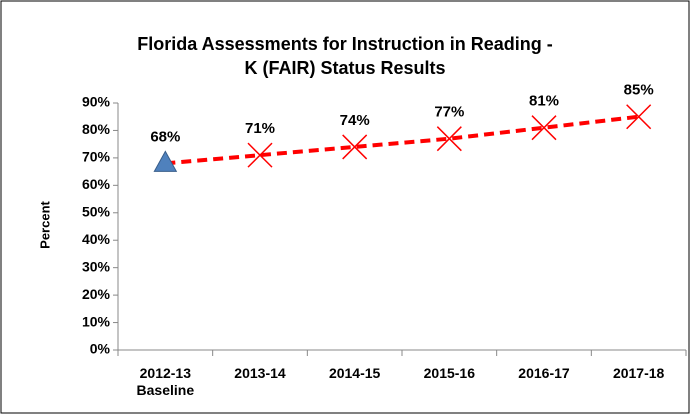 This screenshot has width=692, height=415. What do you see at coordinates (96, 184) in the screenshot?
I see `y-tick-label: 60%` at bounding box center [96, 184].